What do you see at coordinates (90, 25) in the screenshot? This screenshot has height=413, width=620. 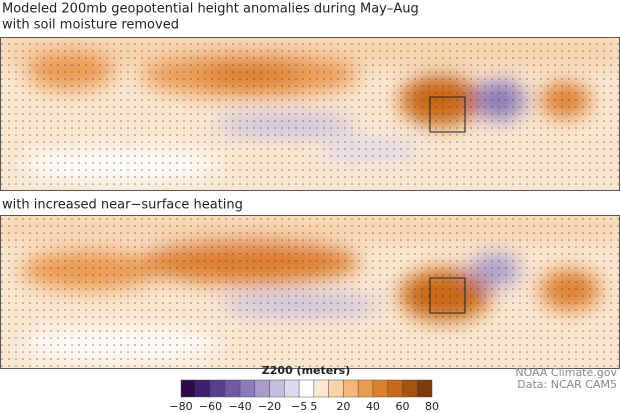 I see `panel-label: with soil moisture removed` at bounding box center [90, 25].